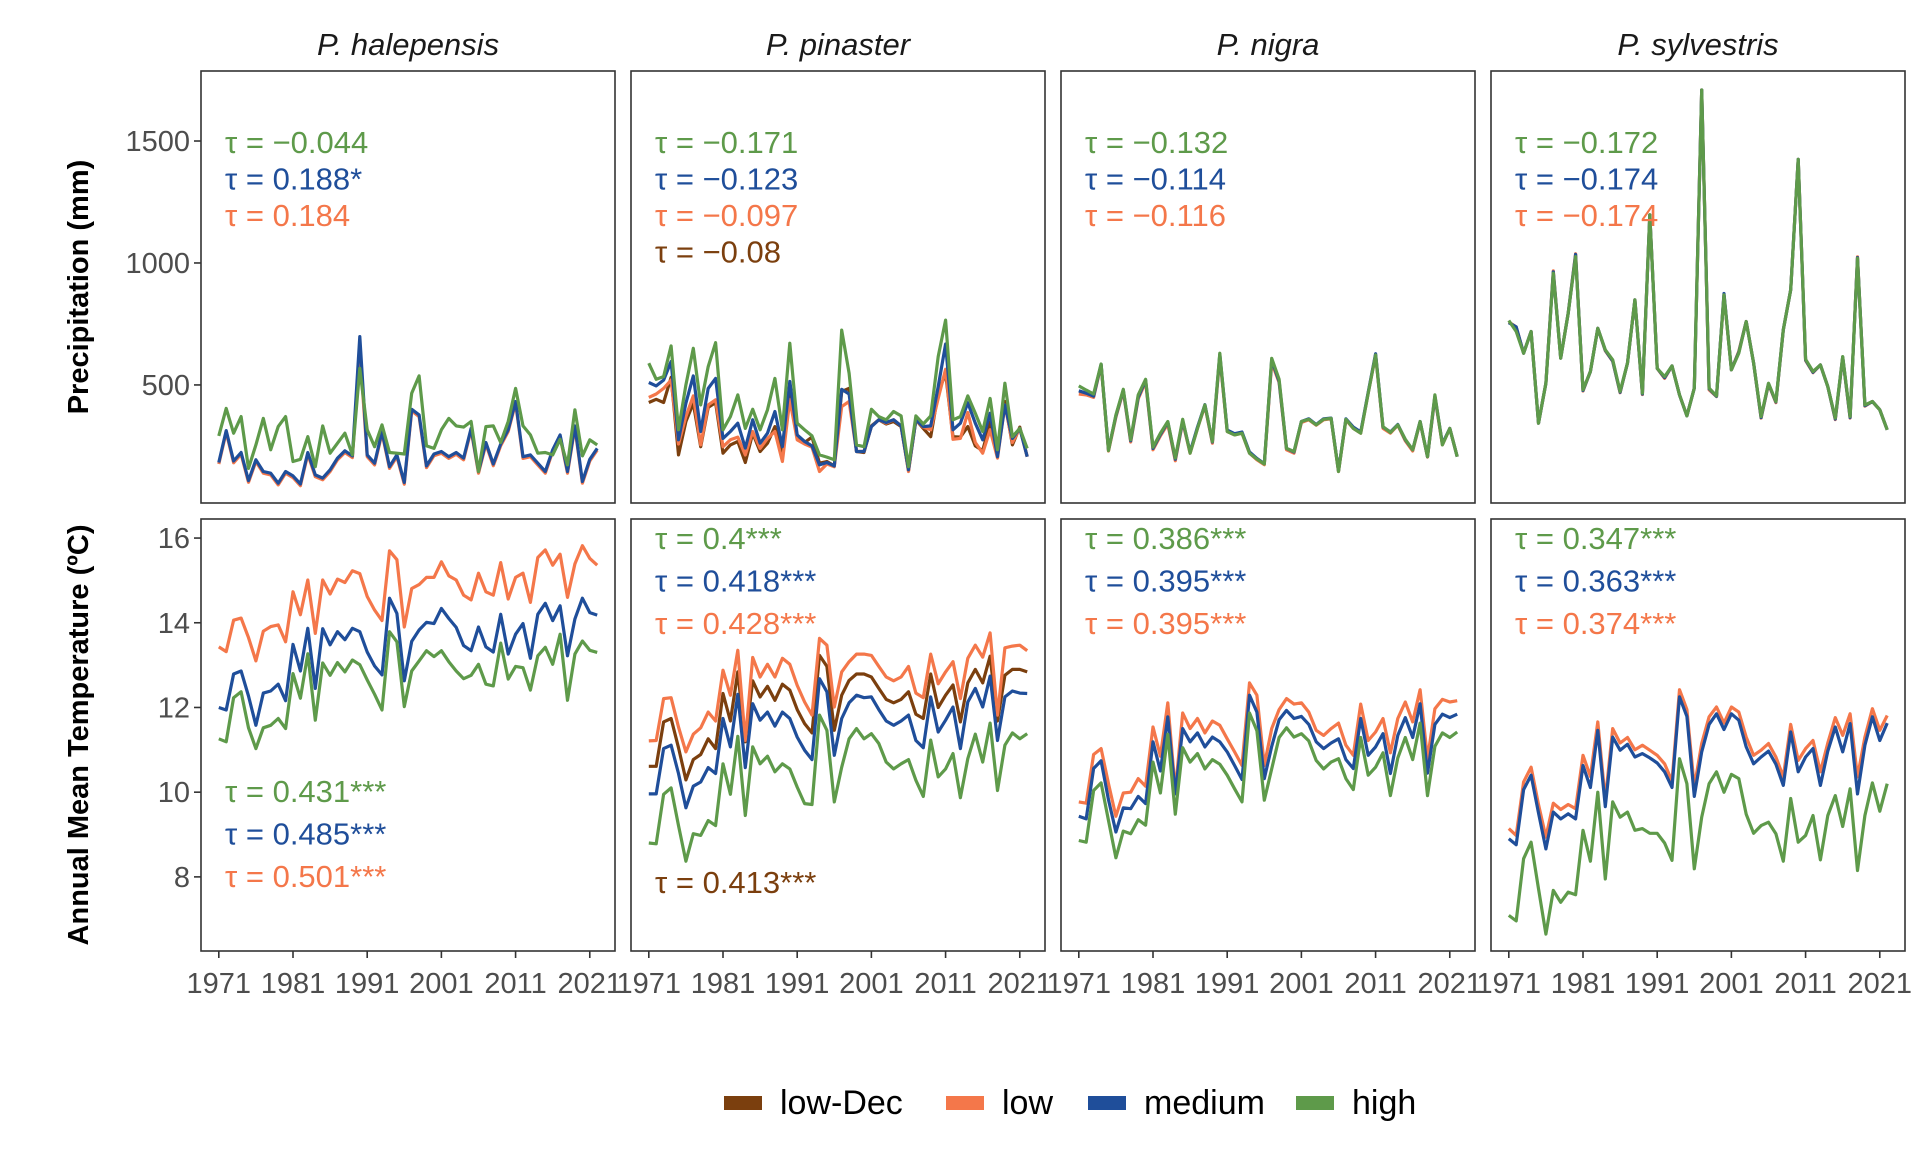  I want to click on strip-title-p-sylvestris: P. sylvestris, so click(1697, 44).